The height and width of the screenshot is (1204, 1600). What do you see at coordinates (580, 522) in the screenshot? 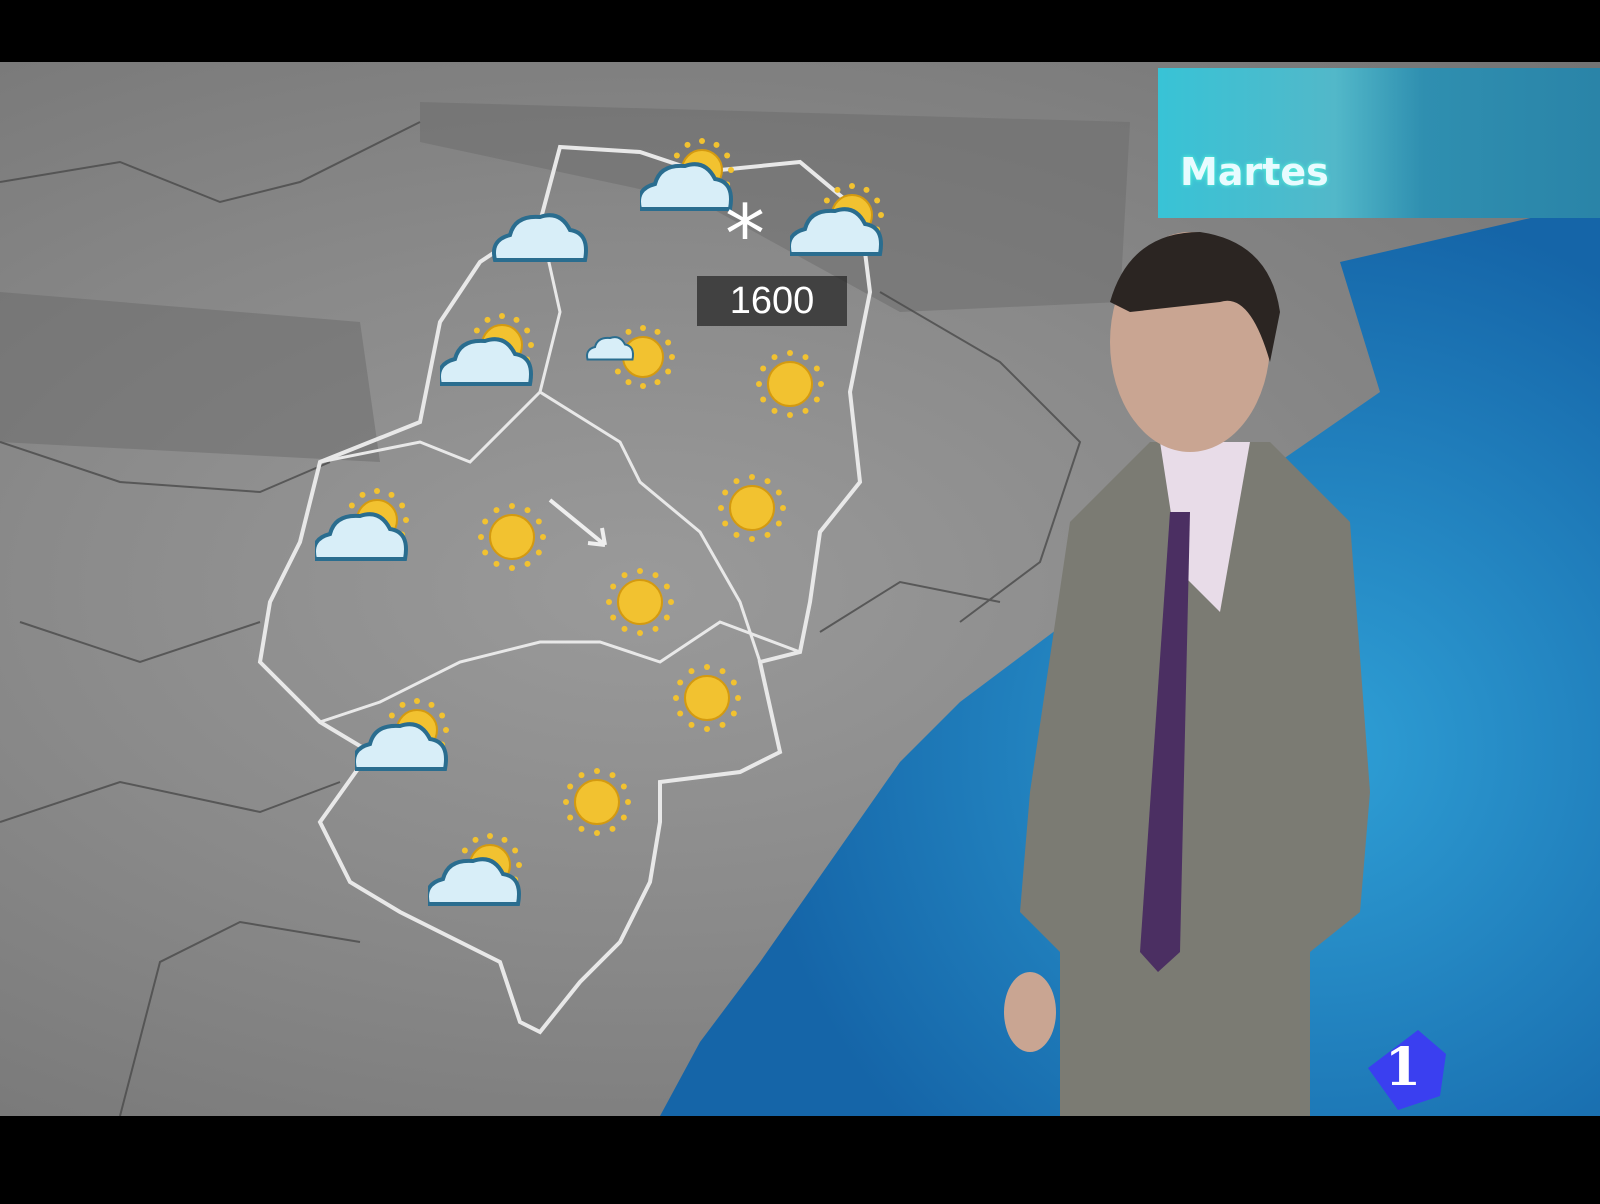
I see `wind-arrow-icon` at bounding box center [580, 522].